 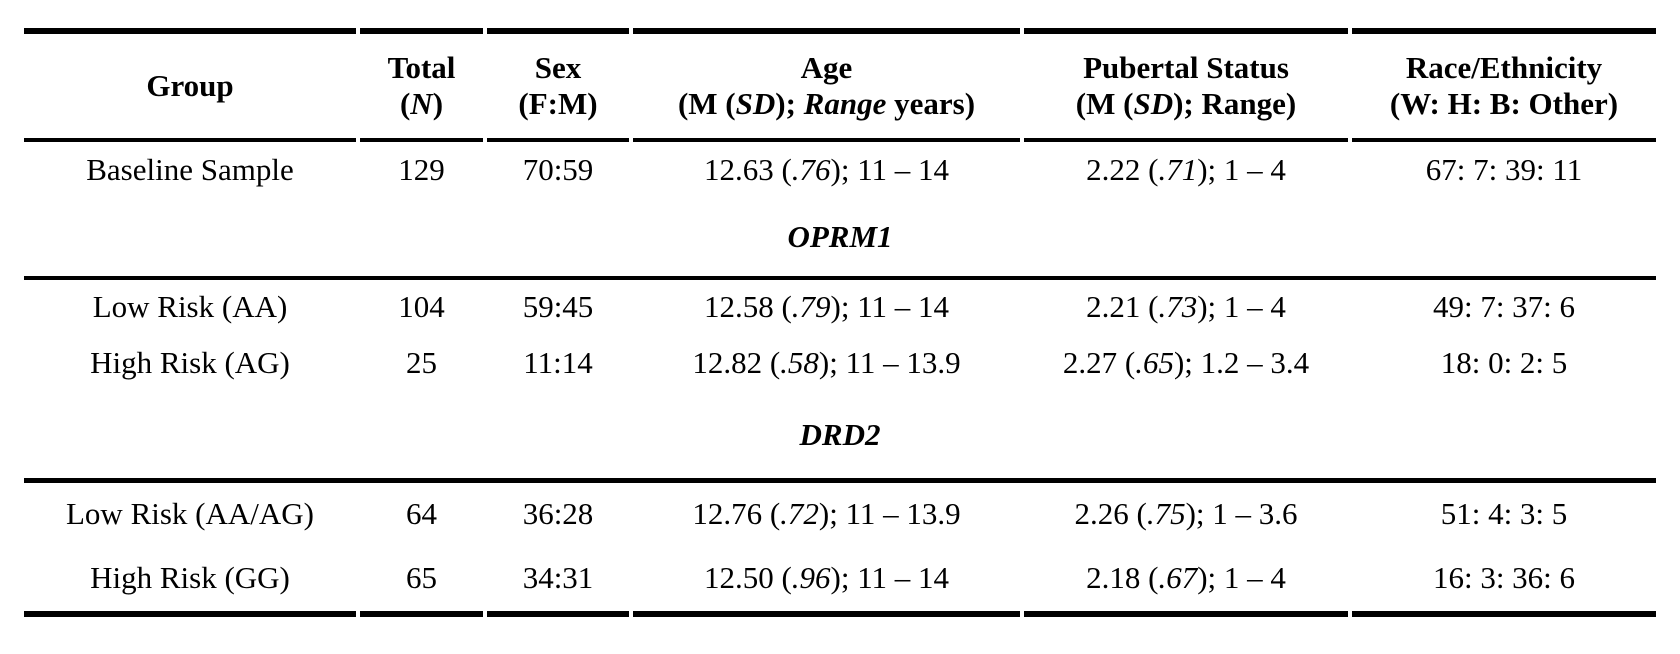 I want to click on col-header-group-label: Group, so click(x=190, y=86).